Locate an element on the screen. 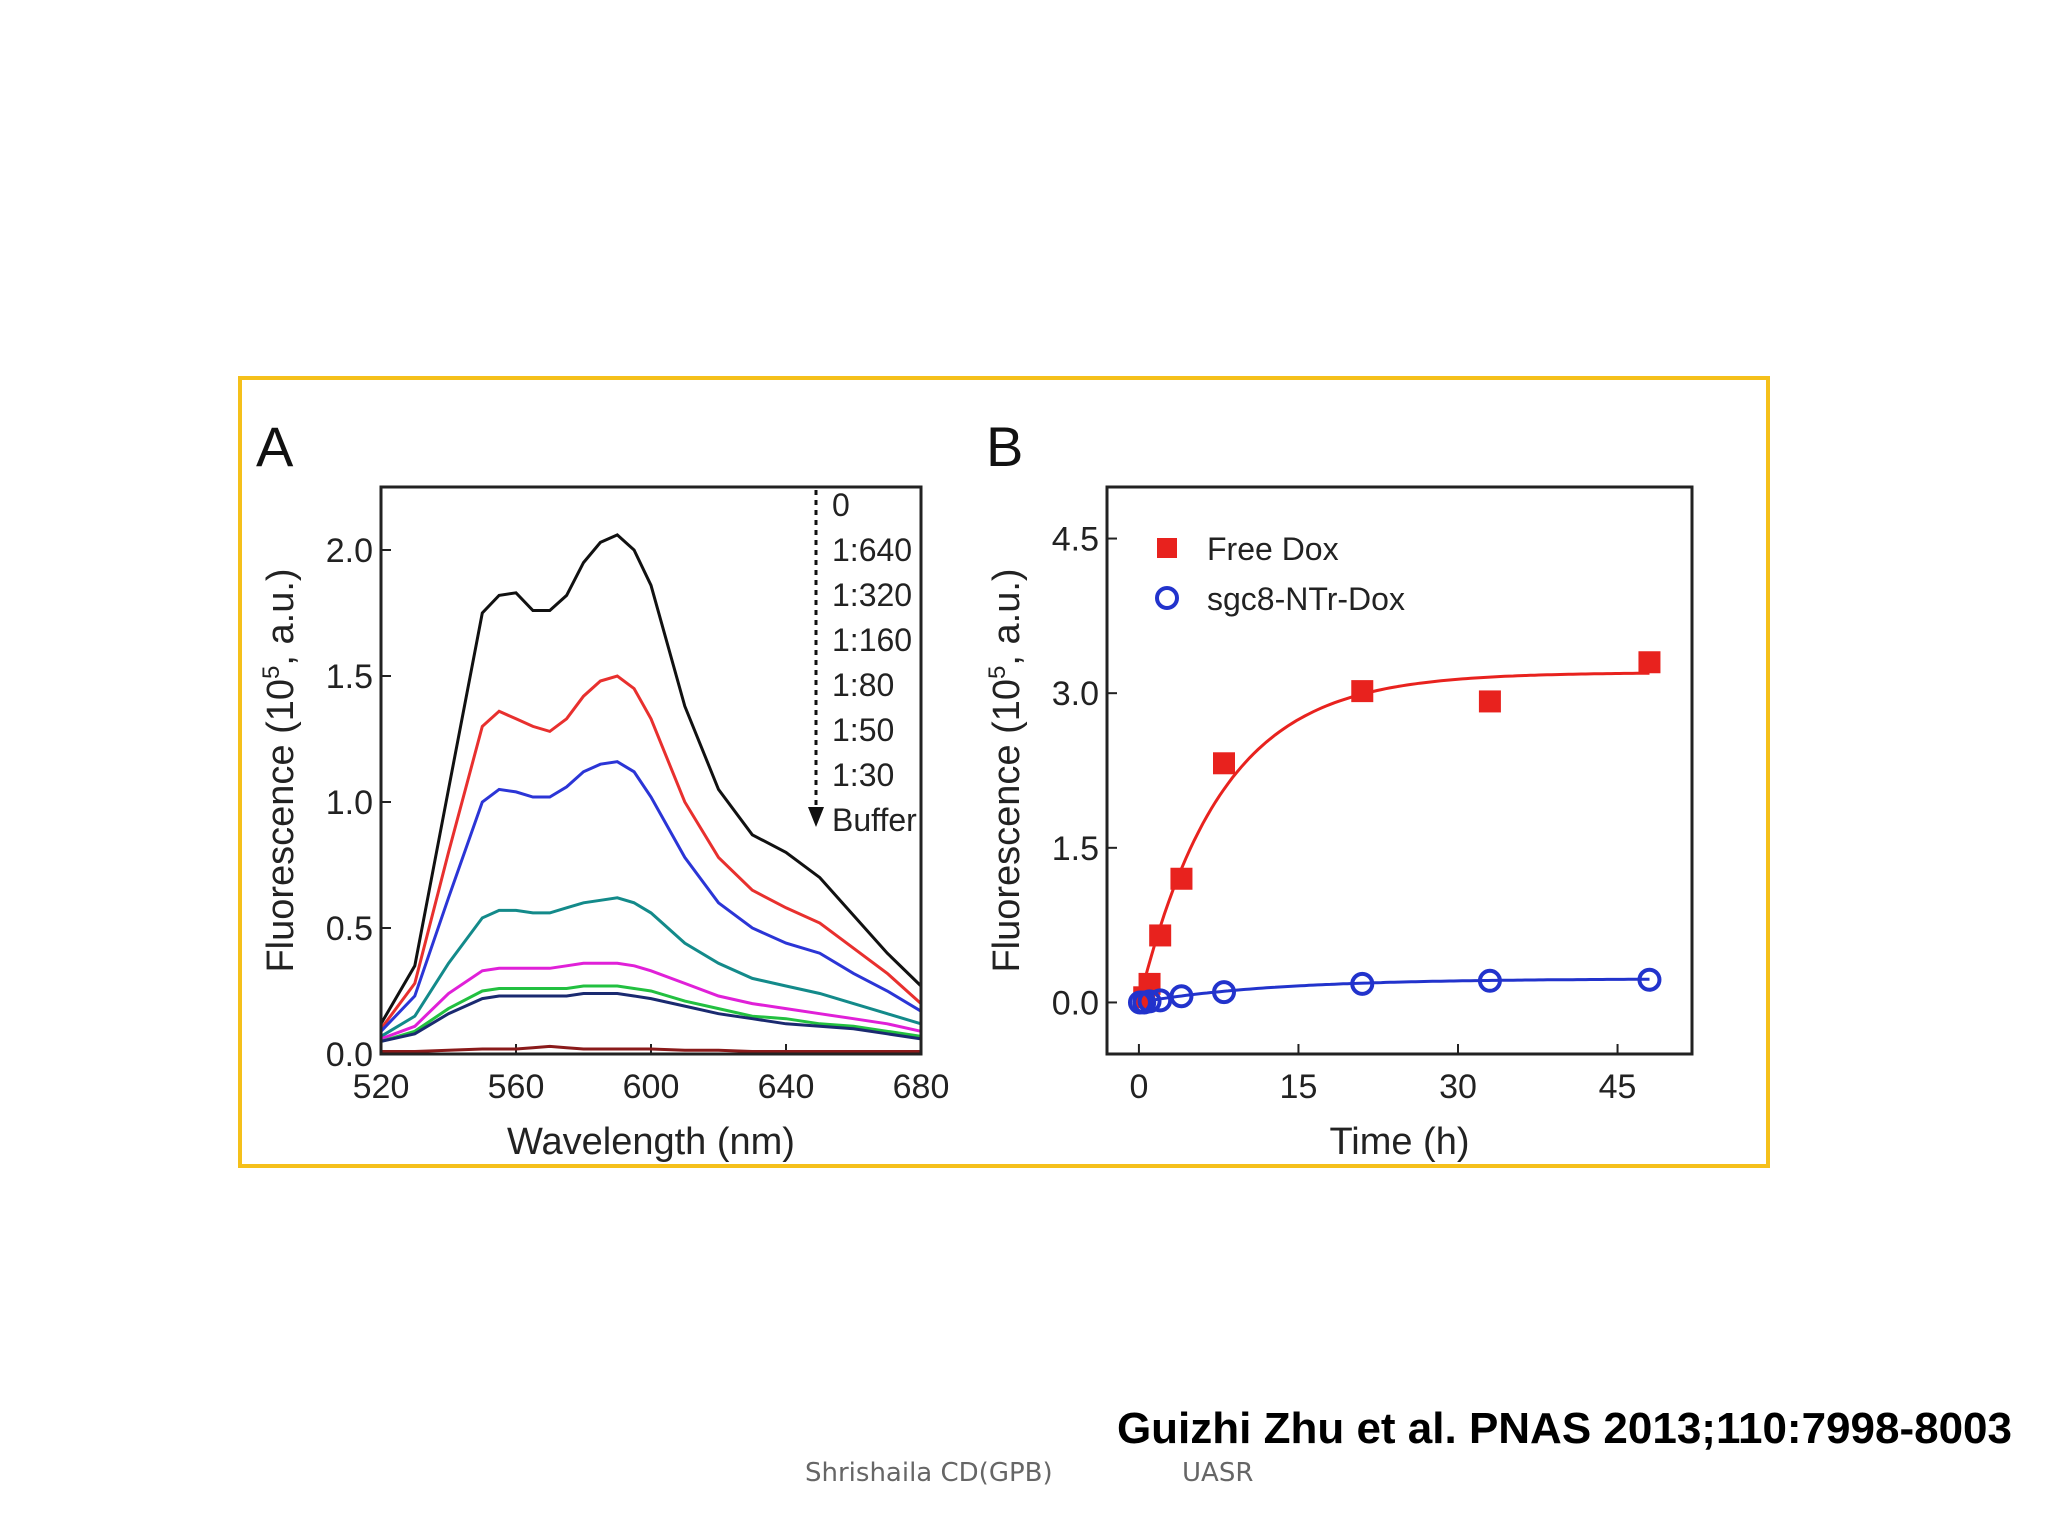  legend-marker-free-dox is located at coordinates (1167, 548).